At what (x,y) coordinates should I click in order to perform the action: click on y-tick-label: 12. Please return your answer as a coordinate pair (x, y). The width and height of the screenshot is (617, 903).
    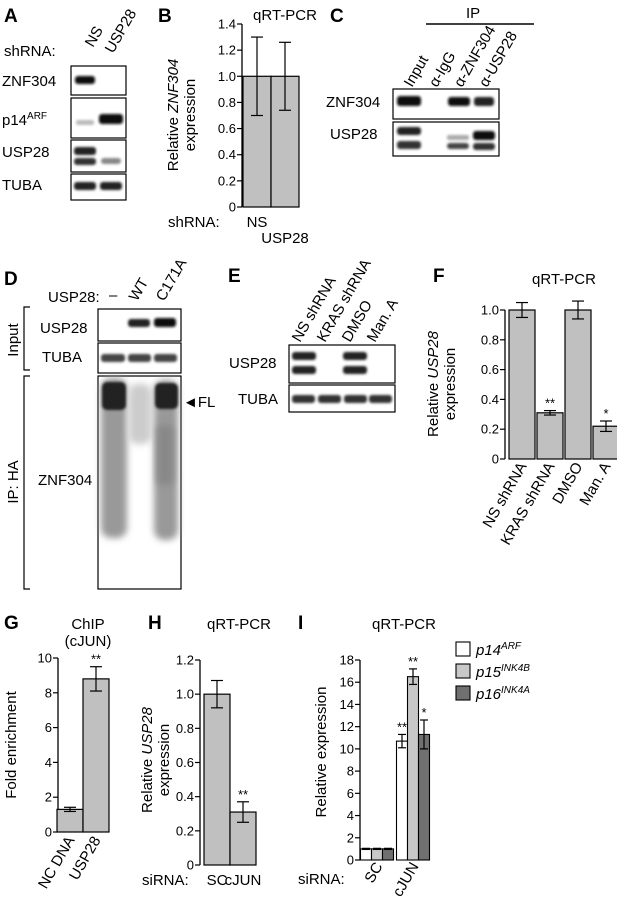
    Looking at the image, I should click on (347, 726).